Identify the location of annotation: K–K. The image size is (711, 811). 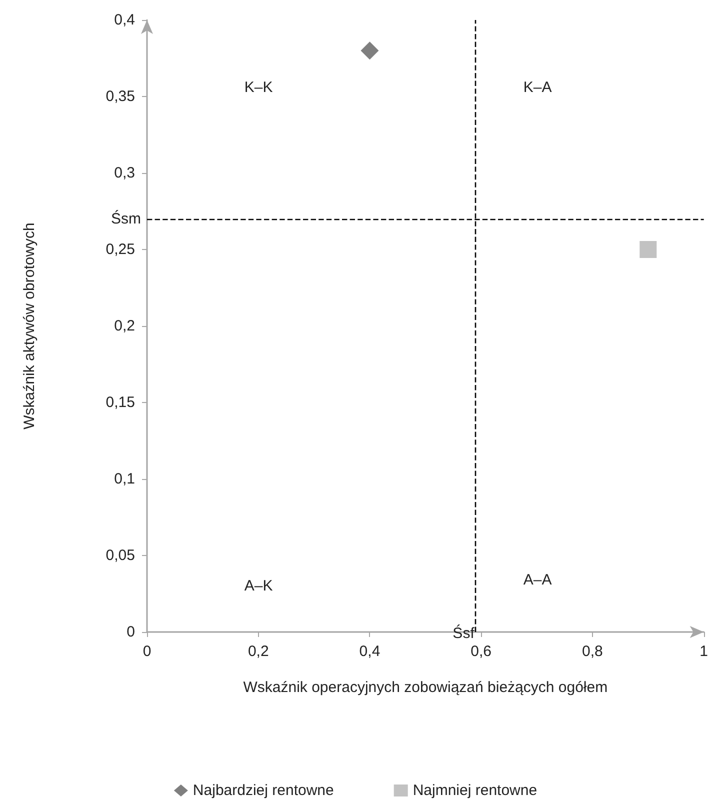
(258, 87).